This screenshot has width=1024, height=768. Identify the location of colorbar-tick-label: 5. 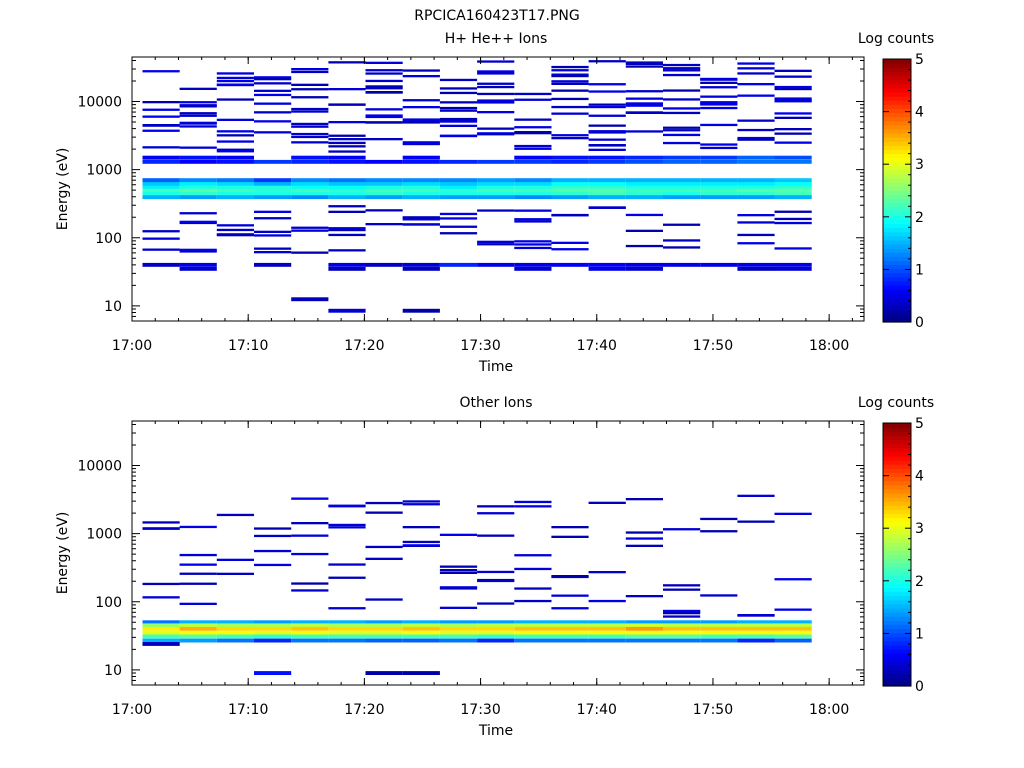
(919, 424).